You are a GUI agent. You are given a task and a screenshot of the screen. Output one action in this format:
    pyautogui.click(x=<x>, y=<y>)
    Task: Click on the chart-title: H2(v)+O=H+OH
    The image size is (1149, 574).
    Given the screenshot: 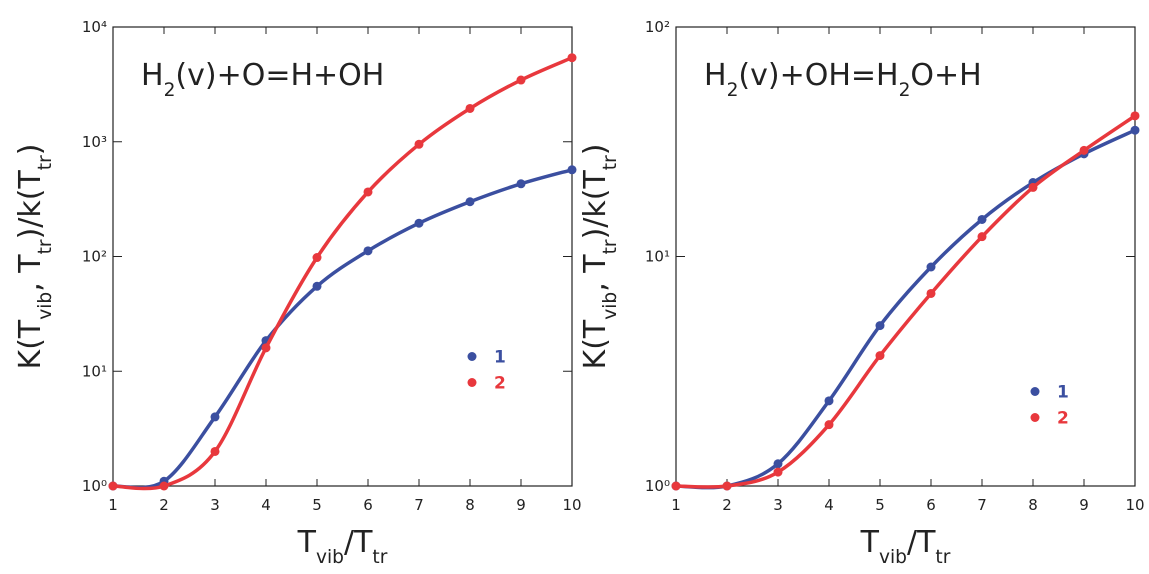 What is the action you would take?
    pyautogui.click(x=262, y=79)
    